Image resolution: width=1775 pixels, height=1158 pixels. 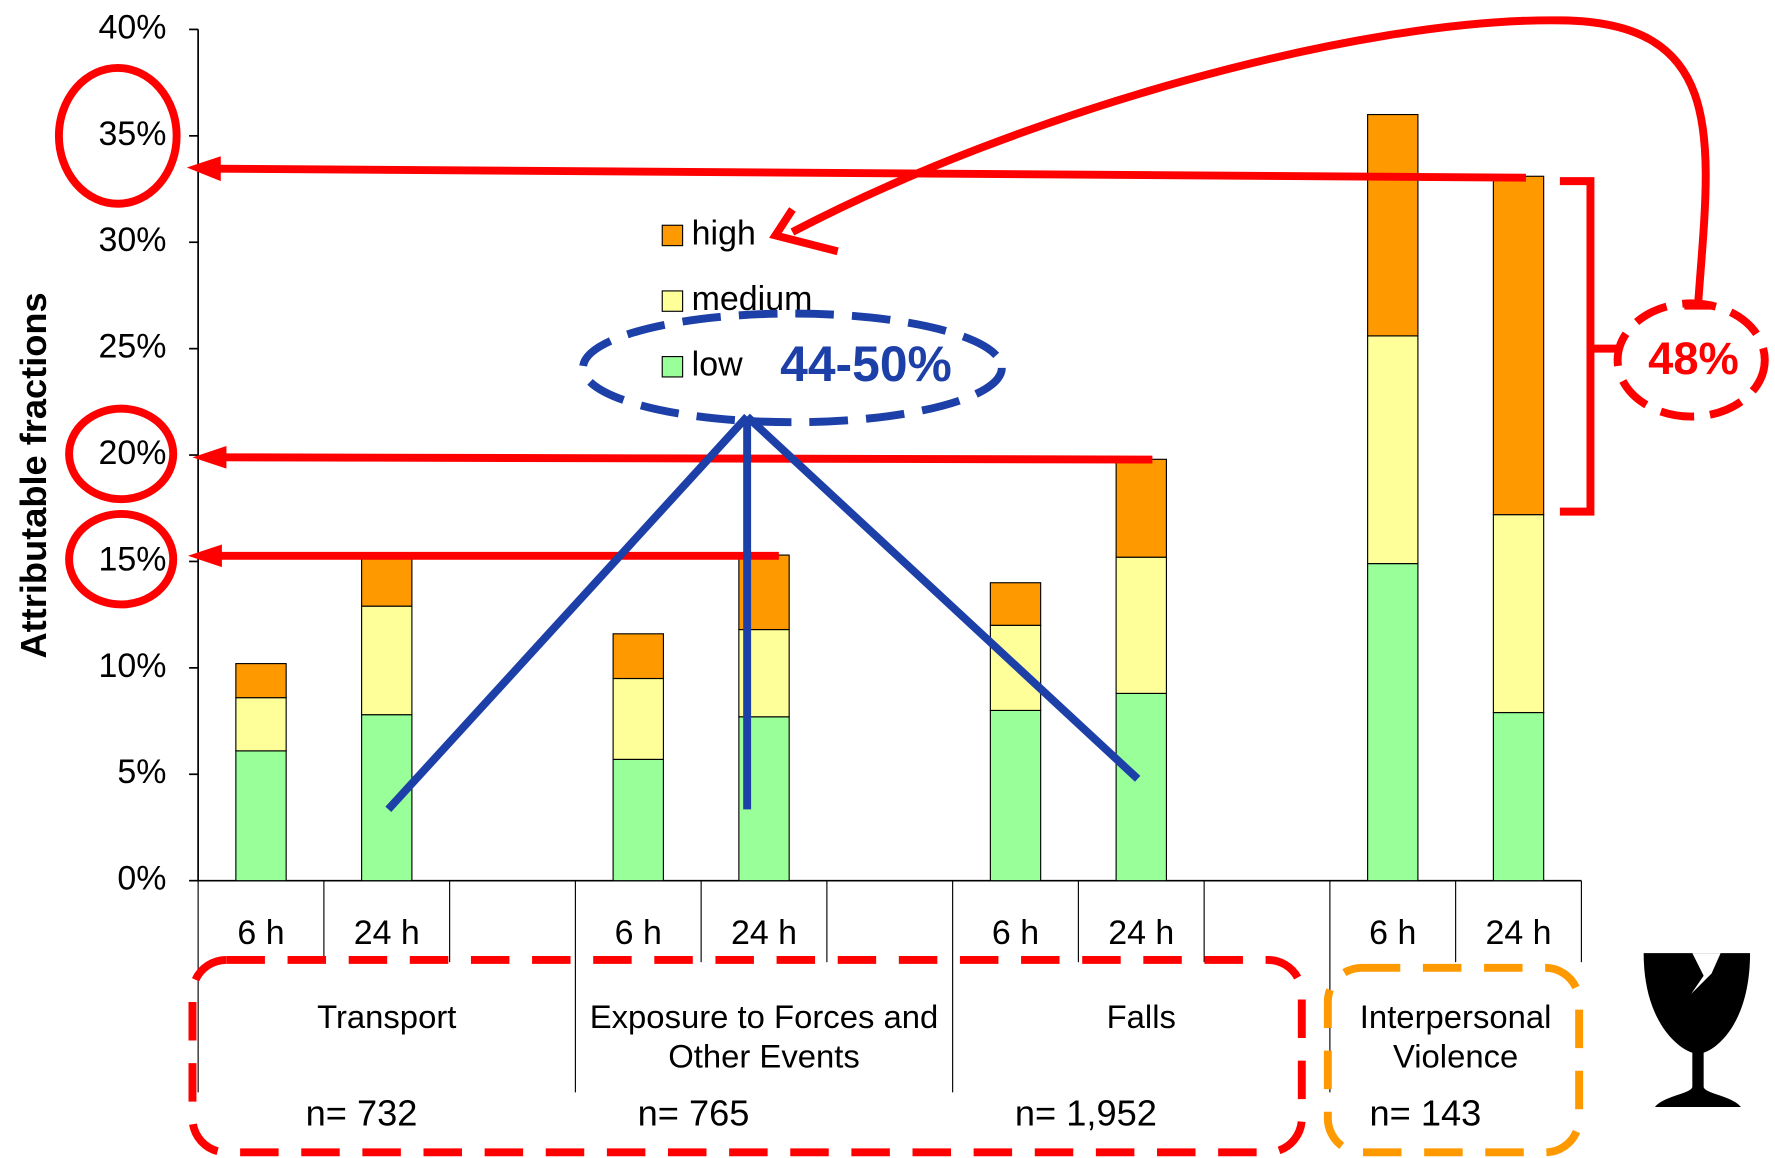 I want to click on group-label-box: Interpersonal Violence, so click(x=1455, y=1037).